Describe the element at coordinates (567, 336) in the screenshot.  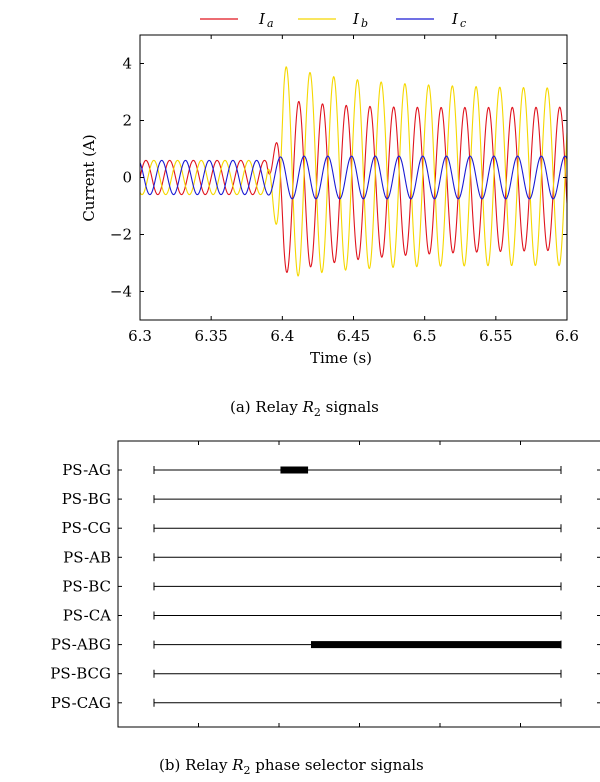
I see `x-tick-label: 6.6` at that location.